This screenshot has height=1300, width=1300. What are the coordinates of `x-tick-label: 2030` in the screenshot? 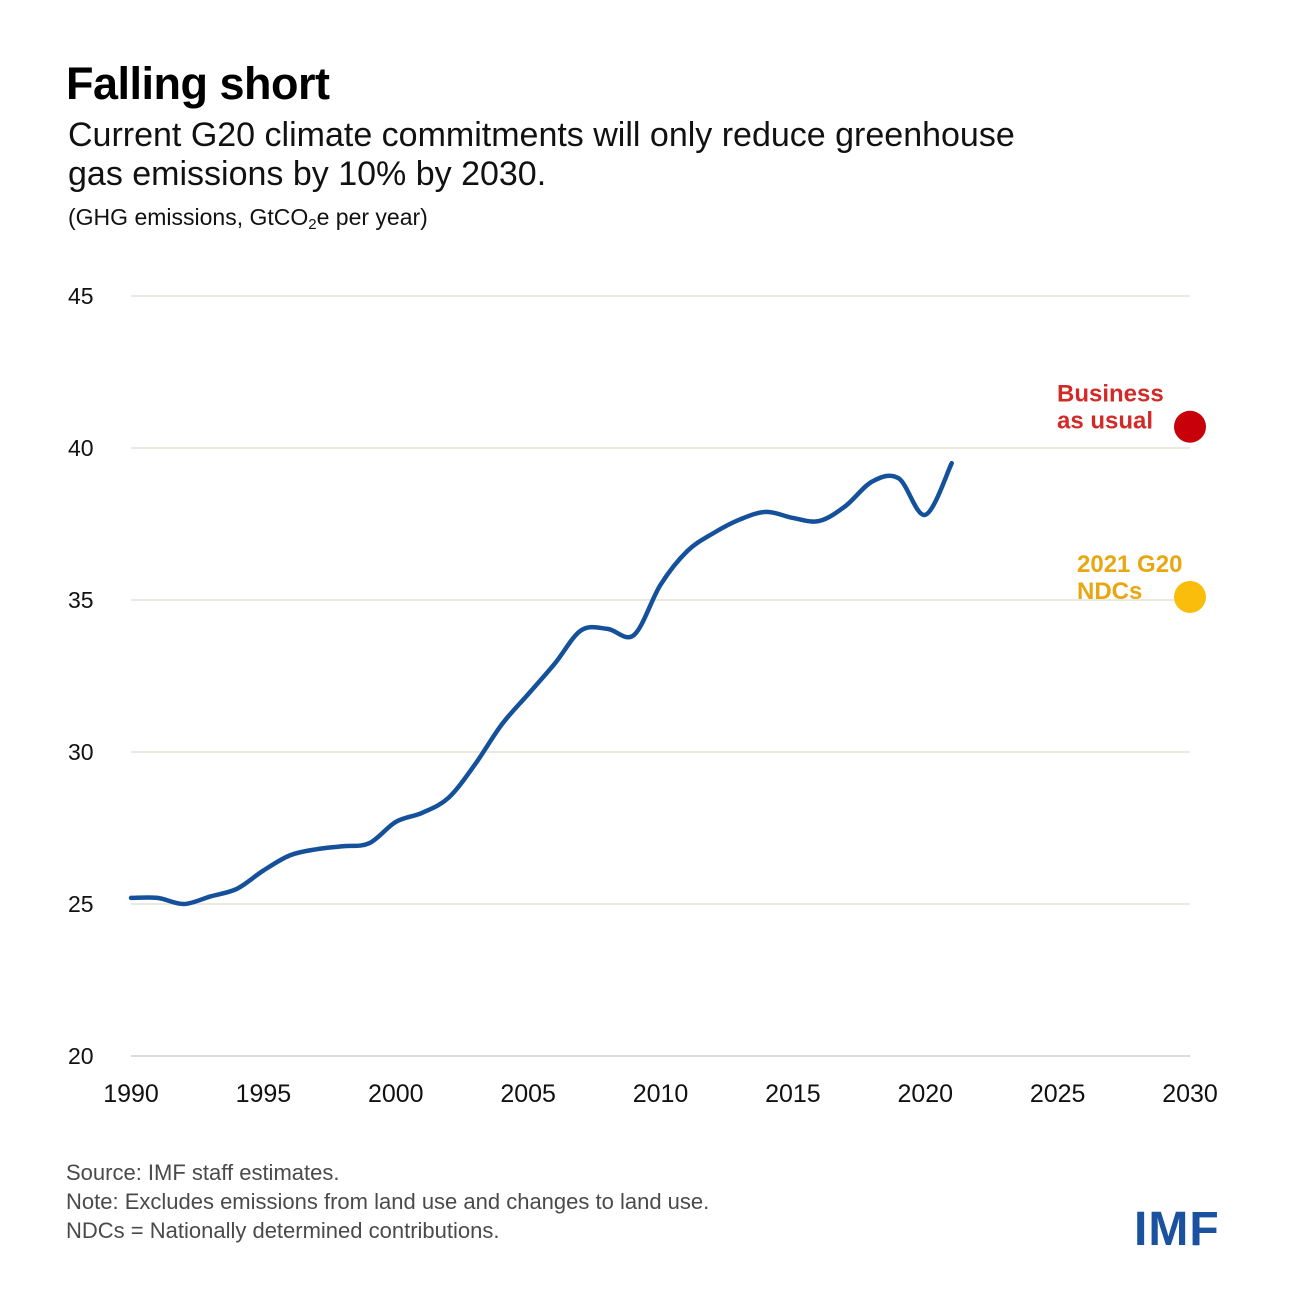 It's located at (1190, 1094).